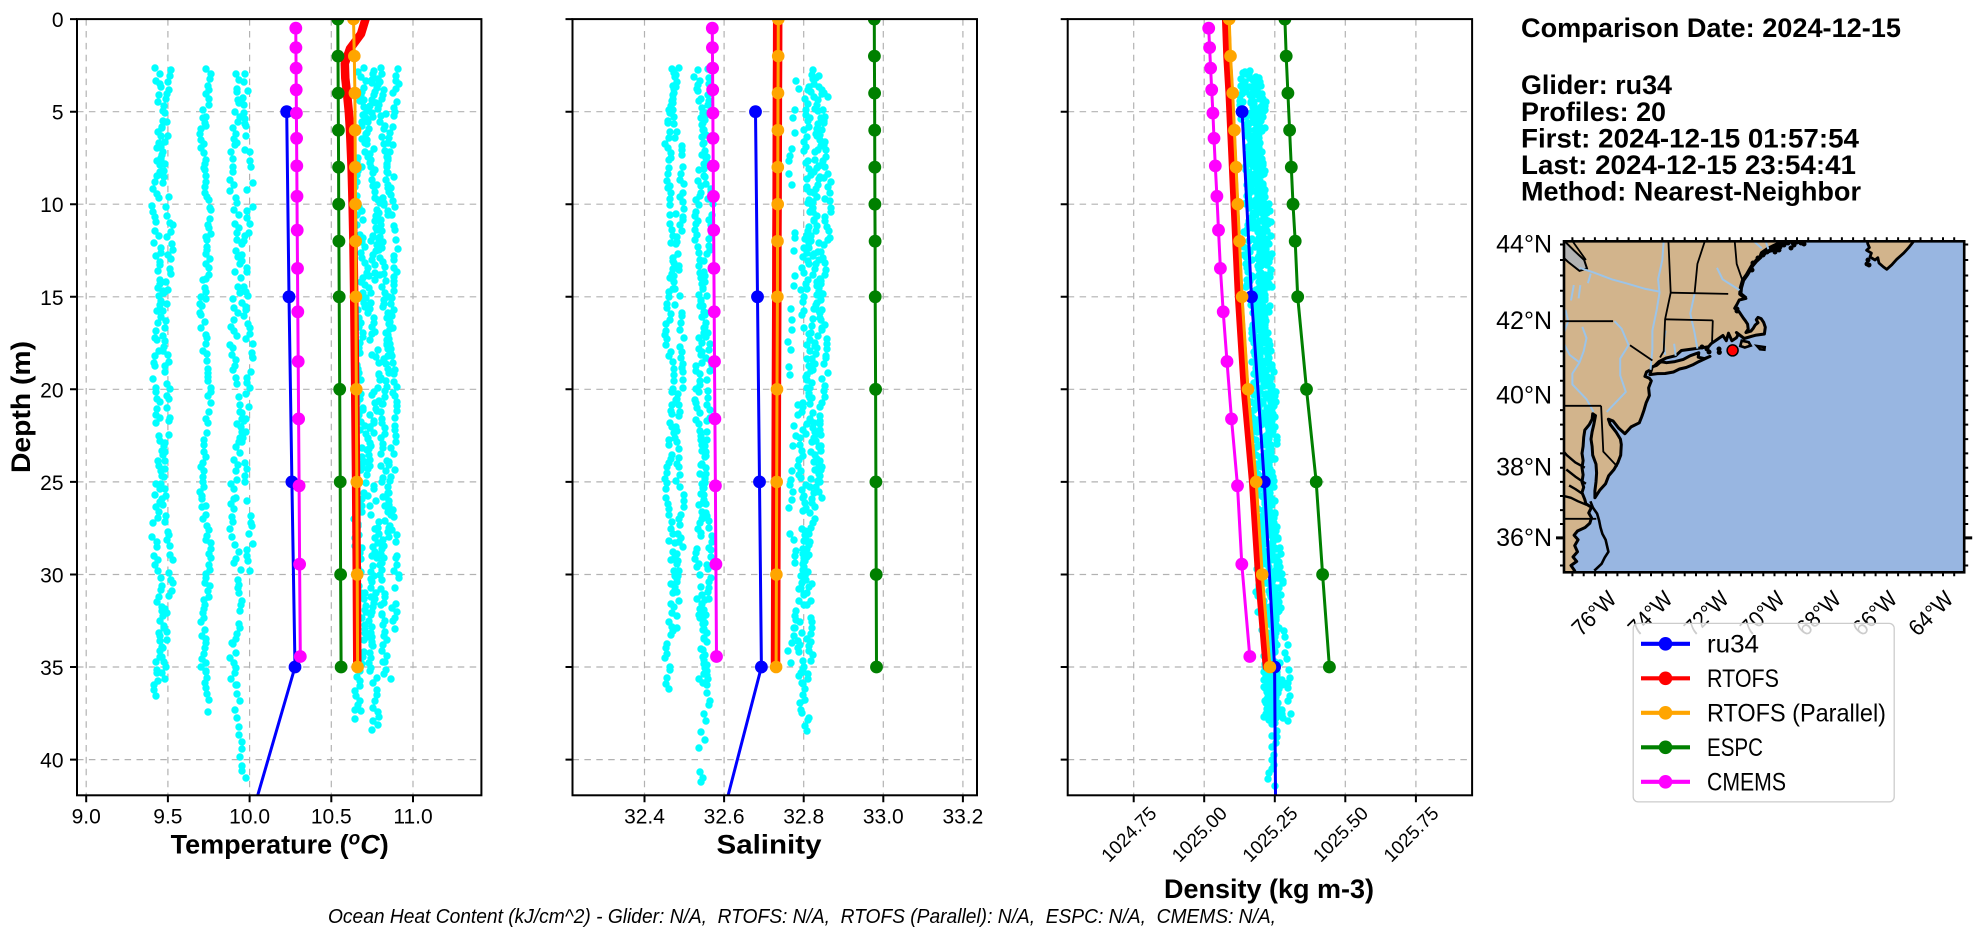 Image resolution: width=1978 pixels, height=939 pixels. What do you see at coordinates (644, 817) in the screenshot?
I see `svg-text: 32.4` at bounding box center [644, 817].